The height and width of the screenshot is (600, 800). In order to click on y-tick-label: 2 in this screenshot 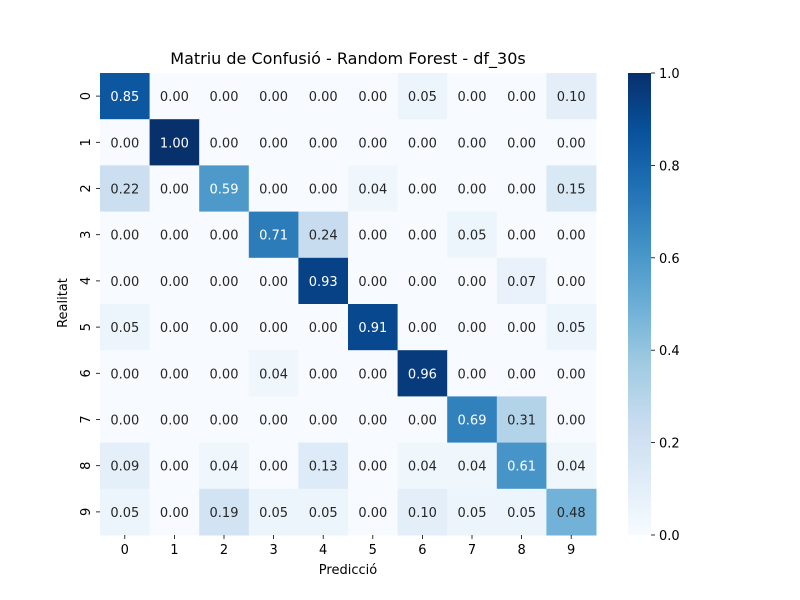, I will do `click(86, 188)`.